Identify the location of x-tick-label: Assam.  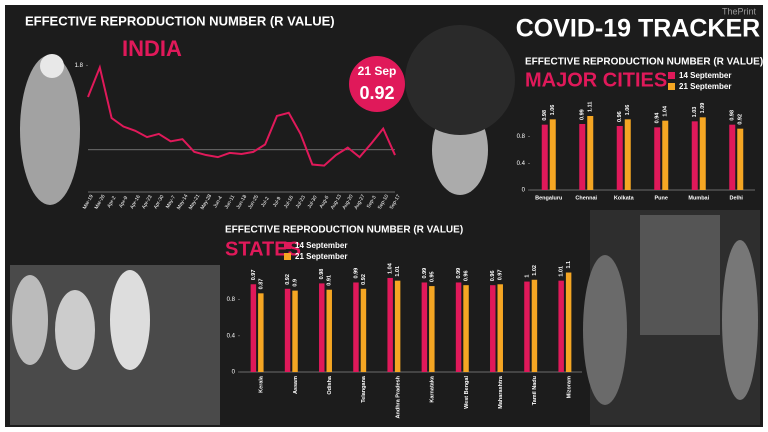
(296, 385).